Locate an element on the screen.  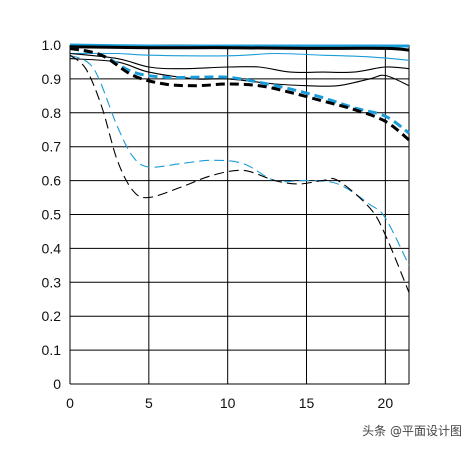
y-axis-ticks: 0 0.1 0.2 0.3 0.4 0.5 0.6 0.7 0.8 0.9 1.0 is located at coordinates (52, 214).